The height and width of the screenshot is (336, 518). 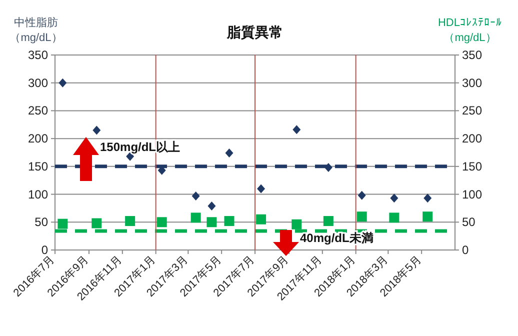 I want to click on y2-tick-label: 250, so click(x=472, y=111).